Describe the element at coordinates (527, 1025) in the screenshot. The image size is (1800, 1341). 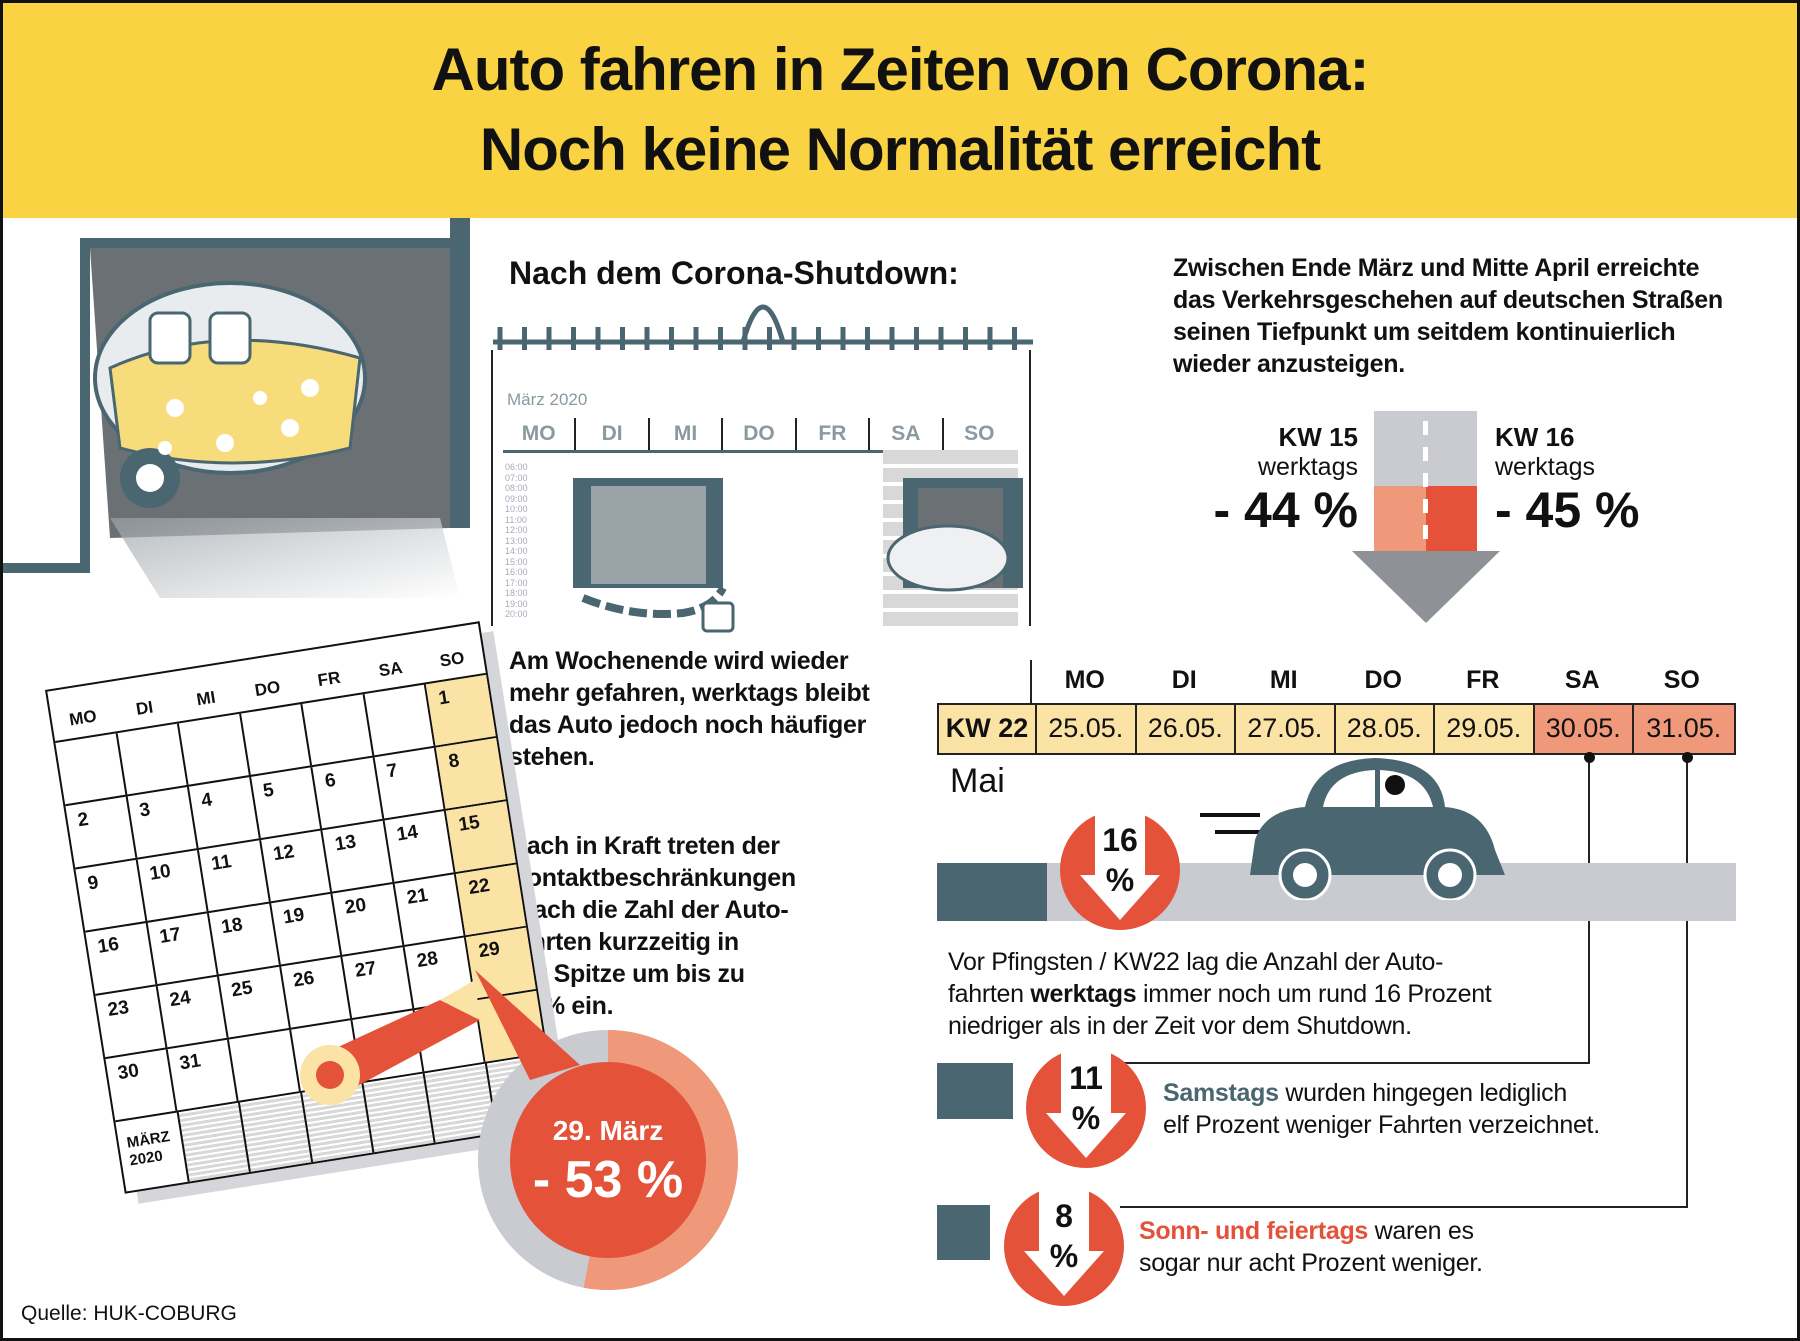
I see `speech-pointer` at that location.